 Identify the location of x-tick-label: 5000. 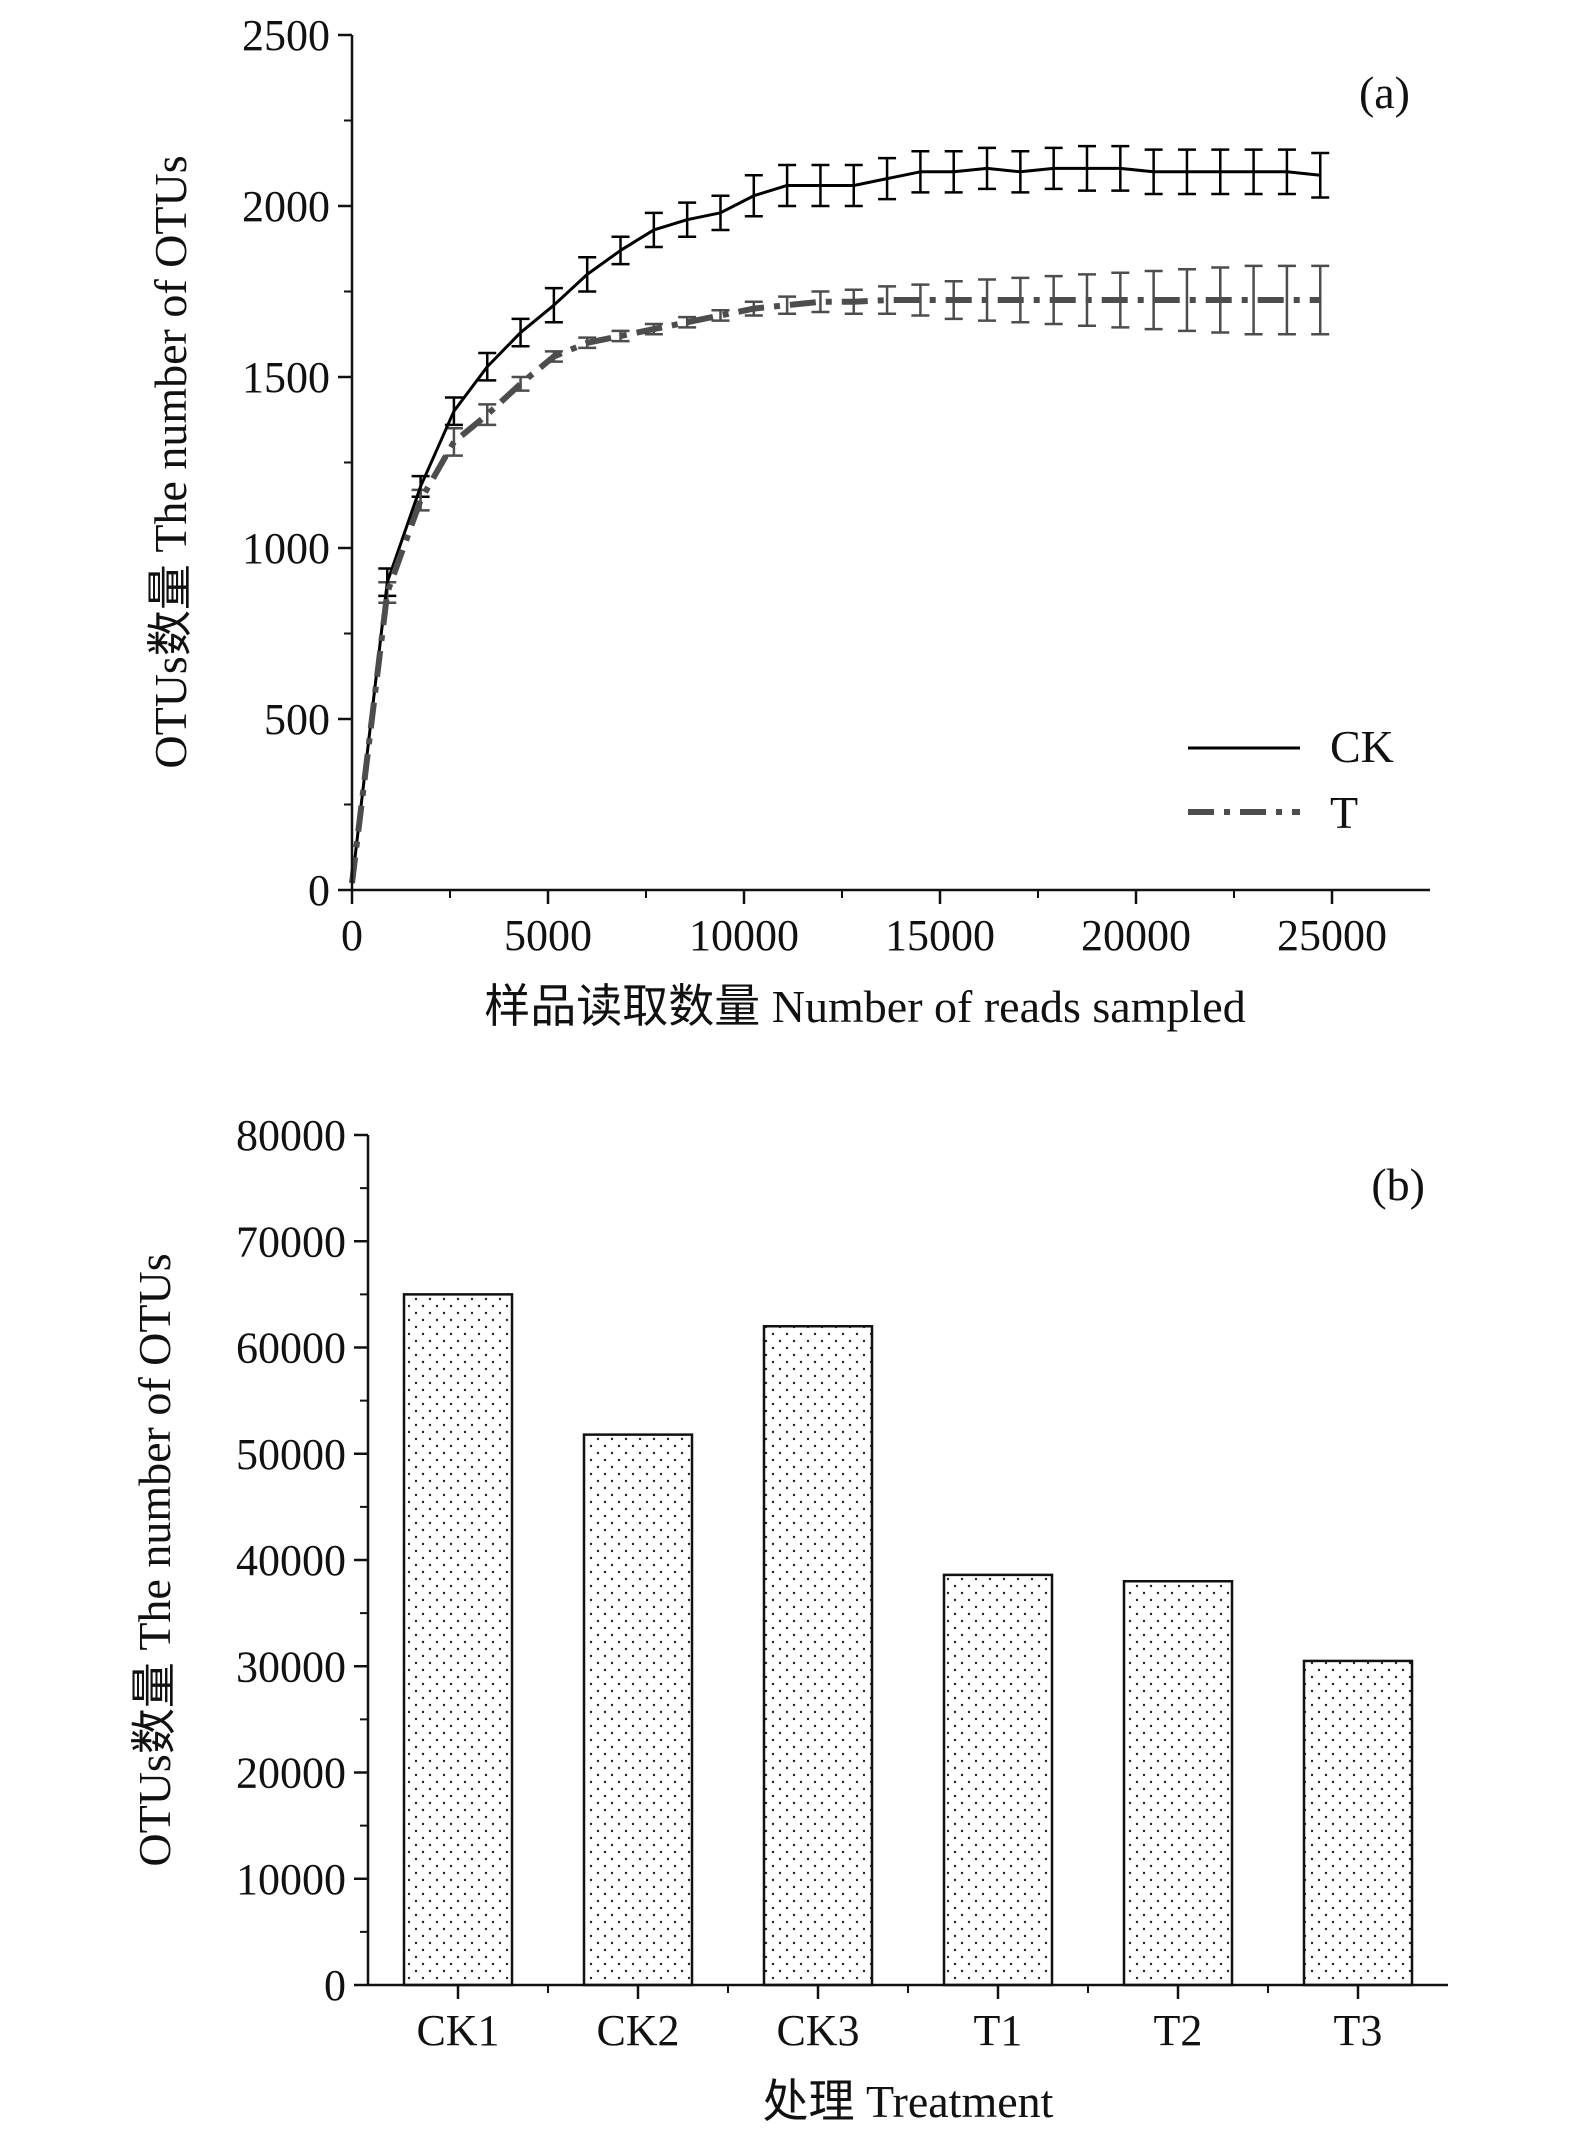
(548, 935).